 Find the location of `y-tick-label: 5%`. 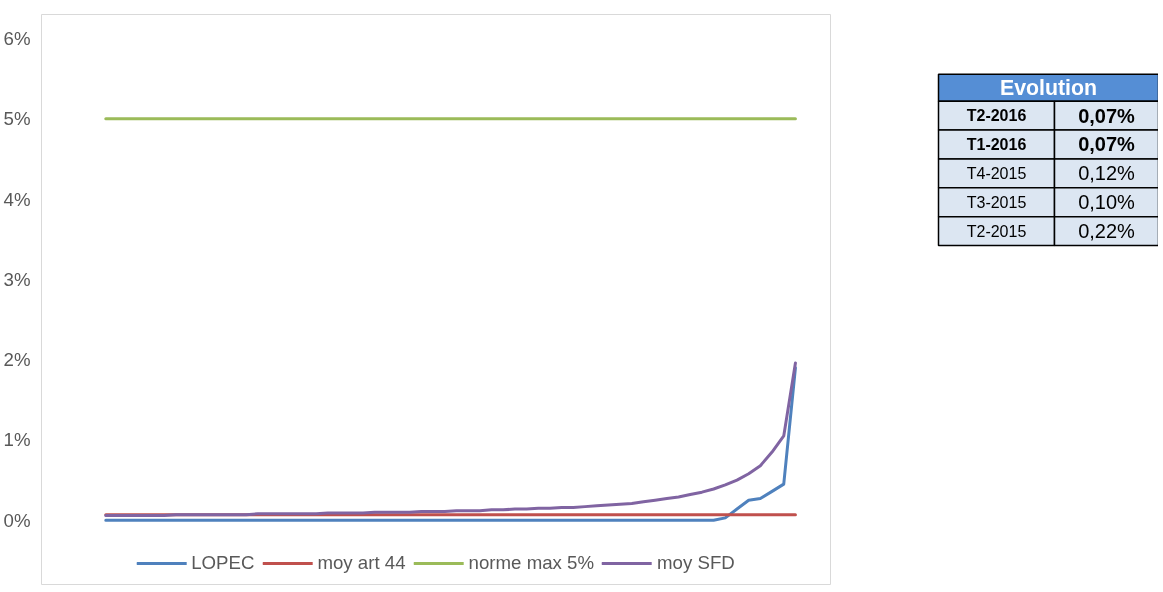

y-tick-label: 5% is located at coordinates (17, 119).